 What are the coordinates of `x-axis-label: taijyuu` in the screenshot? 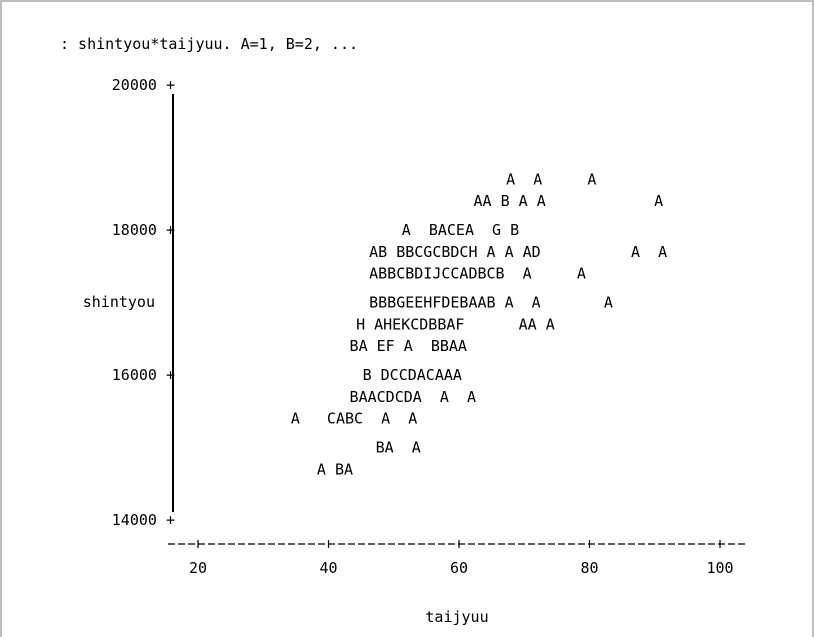 It's located at (456, 617).